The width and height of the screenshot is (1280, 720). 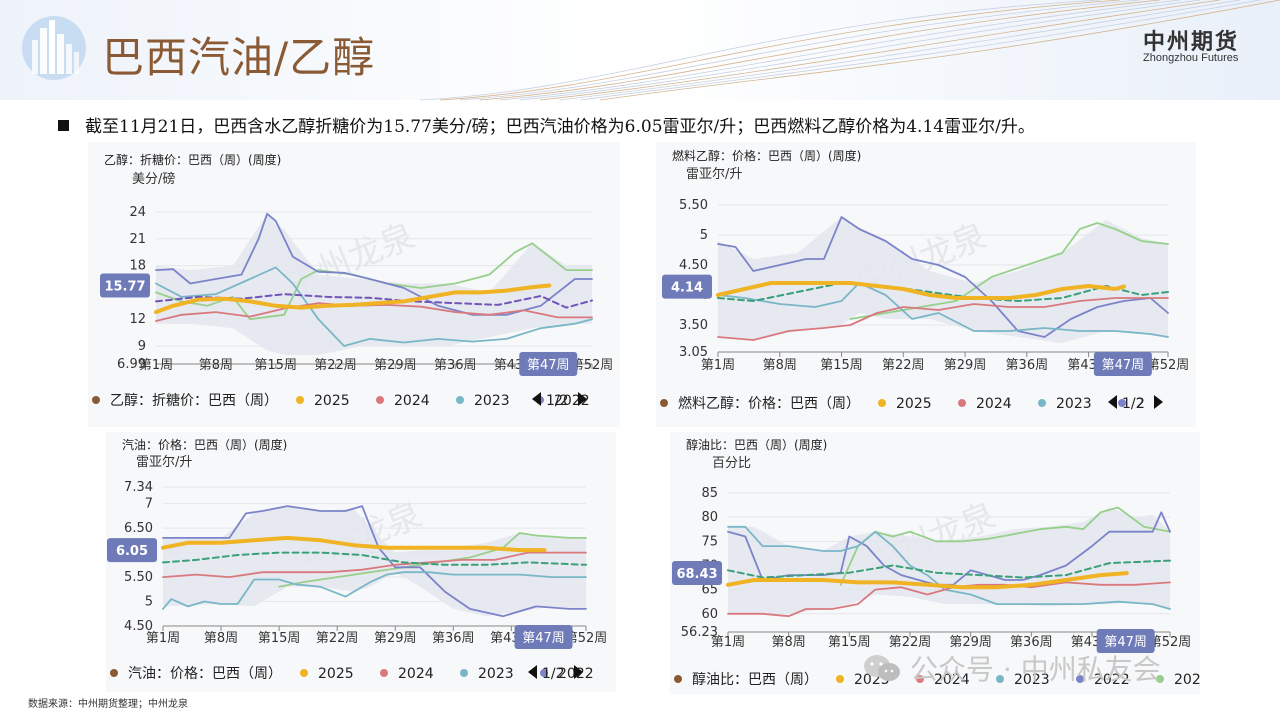 What do you see at coordinates (709, 590) in the screenshot?
I see `y-tick-label: 65` at bounding box center [709, 590].